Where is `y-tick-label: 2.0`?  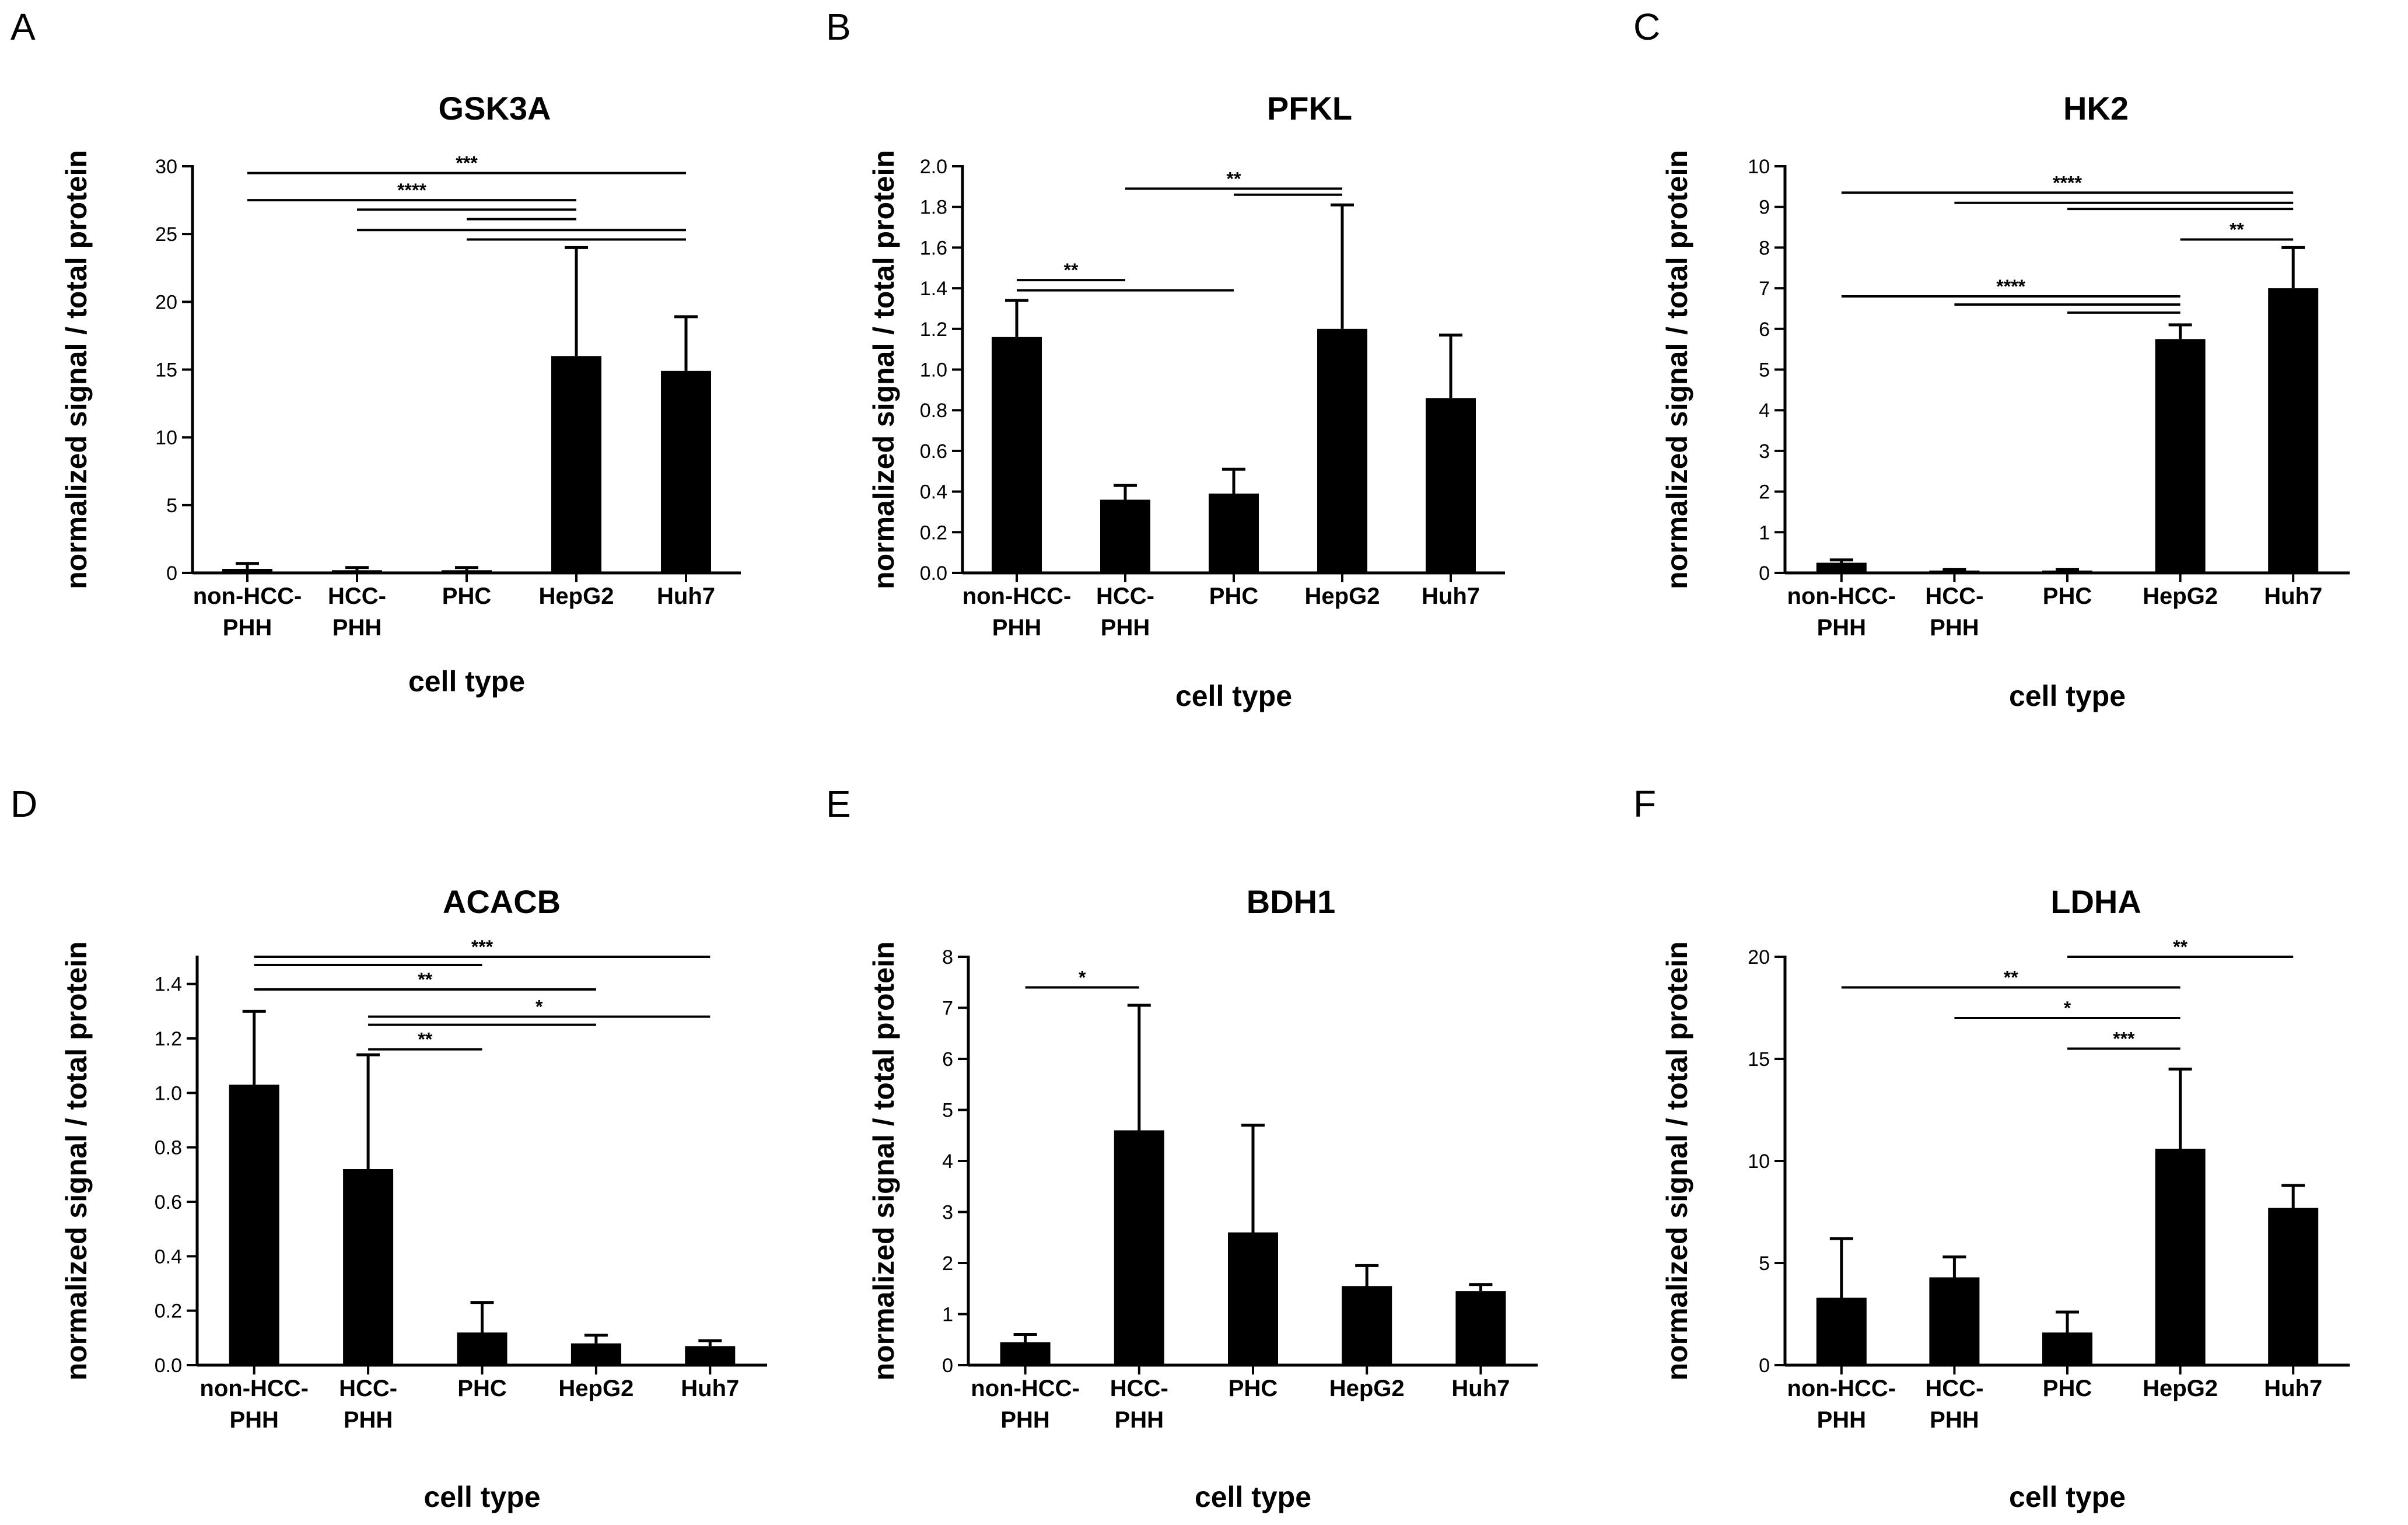 y-tick-label: 2.0 is located at coordinates (933, 167).